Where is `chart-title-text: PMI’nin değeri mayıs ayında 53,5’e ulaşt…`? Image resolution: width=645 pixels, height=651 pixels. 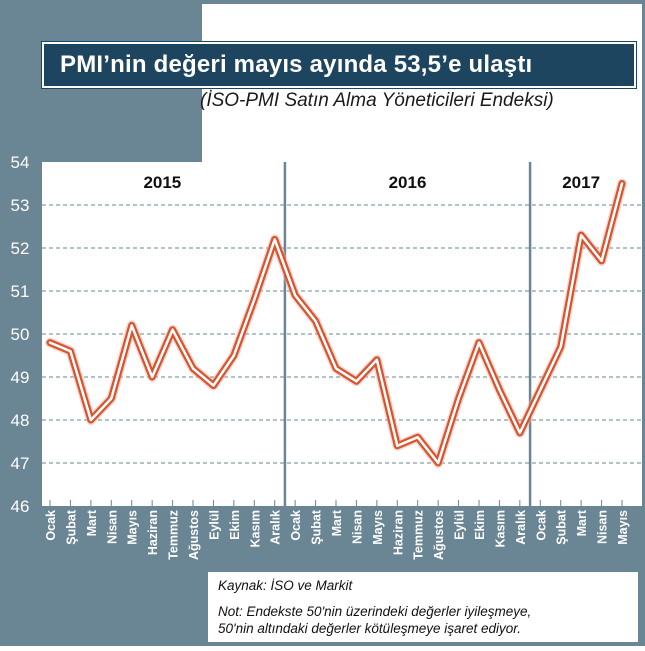 chart-title-text: PMI’nin değeri mayıs ayında 53,5’e ulaşt… is located at coordinates (296, 65).